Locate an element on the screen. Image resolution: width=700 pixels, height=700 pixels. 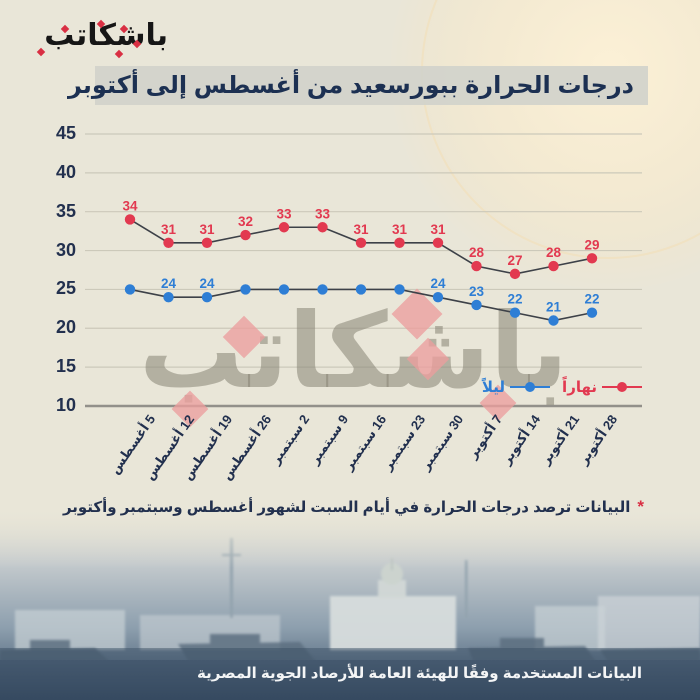
harbor-fade is located at coordinates (350, 539).